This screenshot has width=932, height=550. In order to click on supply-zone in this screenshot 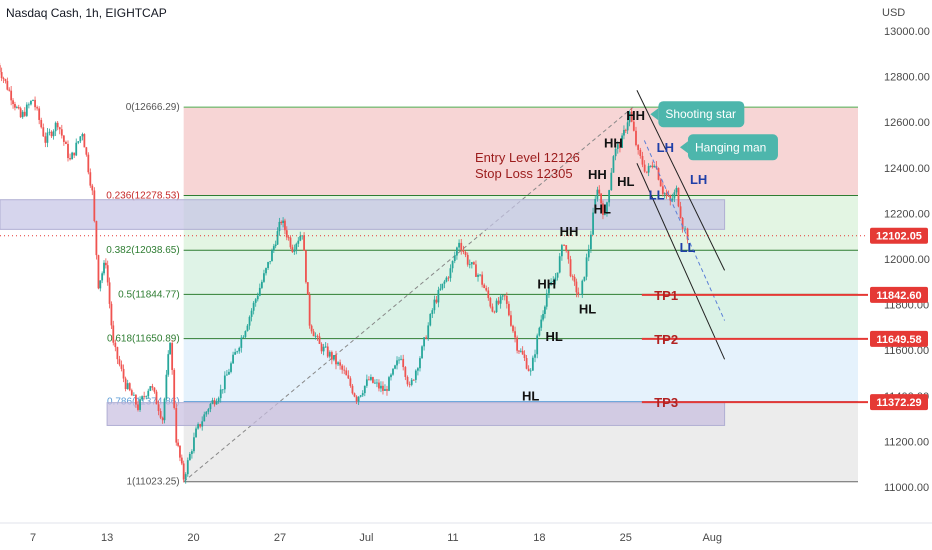, I will do `click(363, 214)`.